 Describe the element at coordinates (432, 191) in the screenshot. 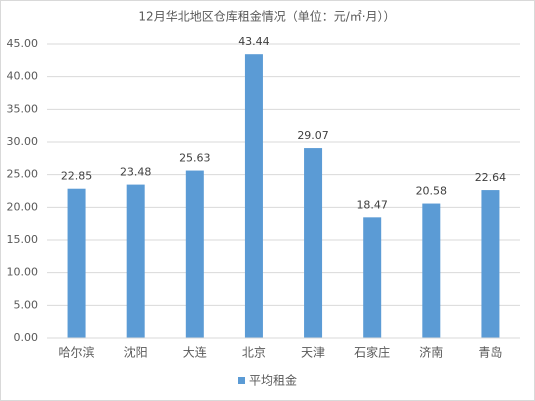

I see `data-label: 20.58` at that location.